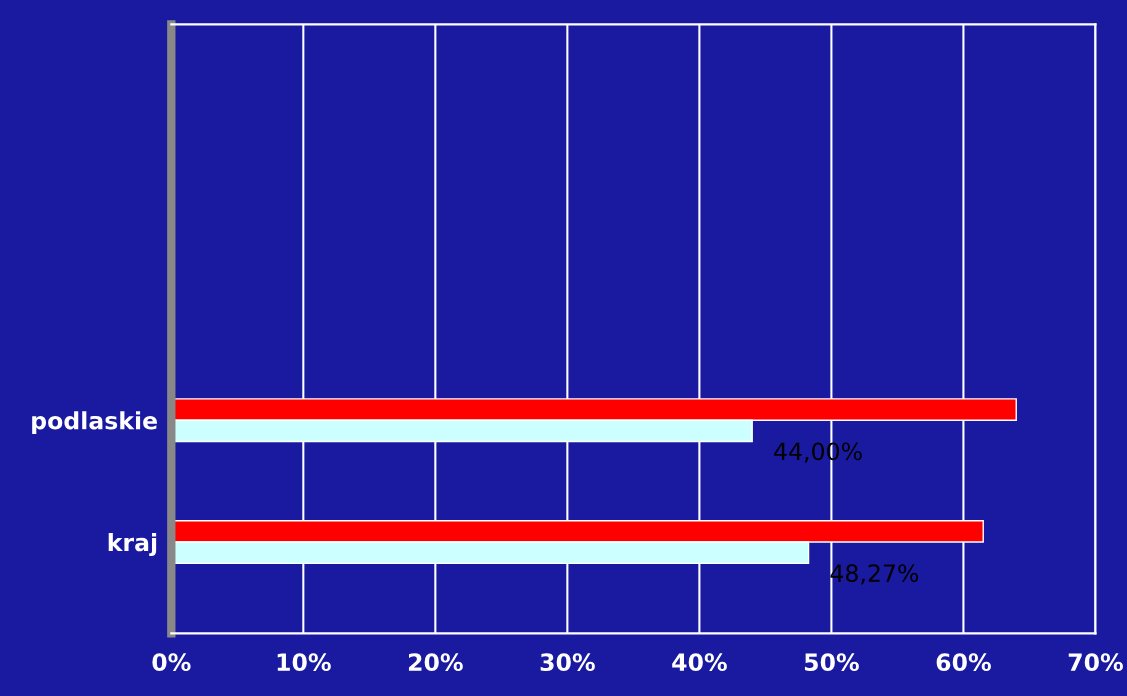 This screenshot has width=1127, height=696. What do you see at coordinates (963, 662) in the screenshot?
I see `x-tick-label: 60%` at bounding box center [963, 662].